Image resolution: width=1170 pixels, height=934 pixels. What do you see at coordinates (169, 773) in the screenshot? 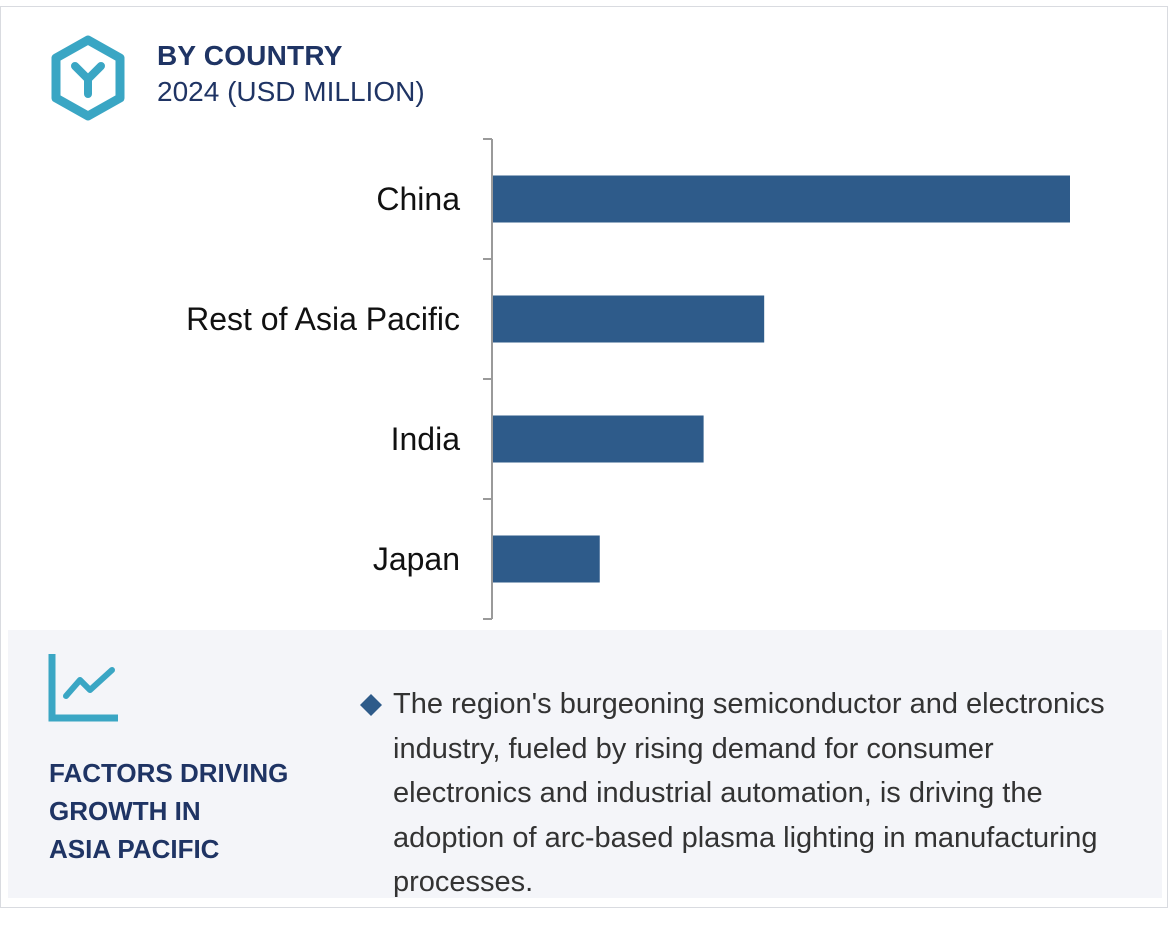
I see `factors-title-line: FACTORS DRIVING` at bounding box center [169, 773].